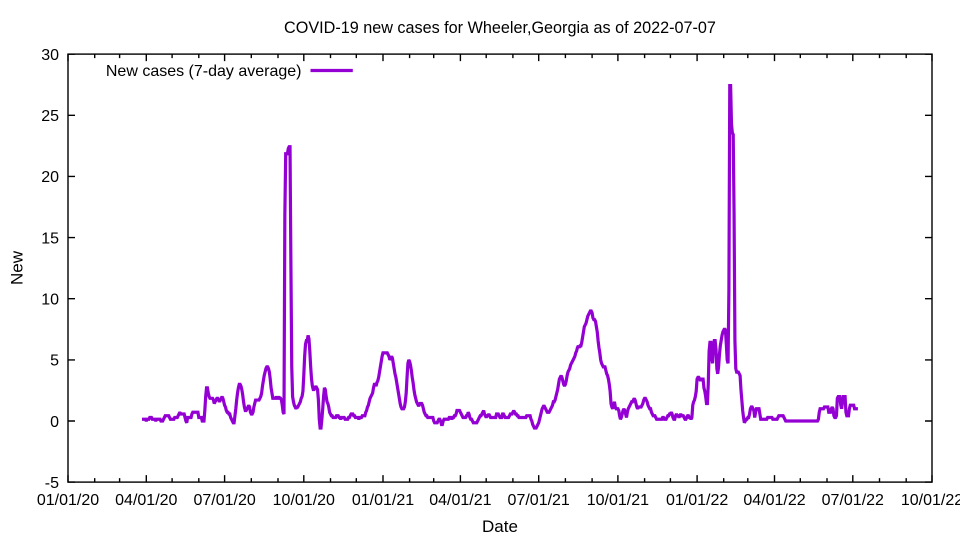 The height and width of the screenshot is (540, 960). I want to click on svg-text: 15, so click(50, 238).